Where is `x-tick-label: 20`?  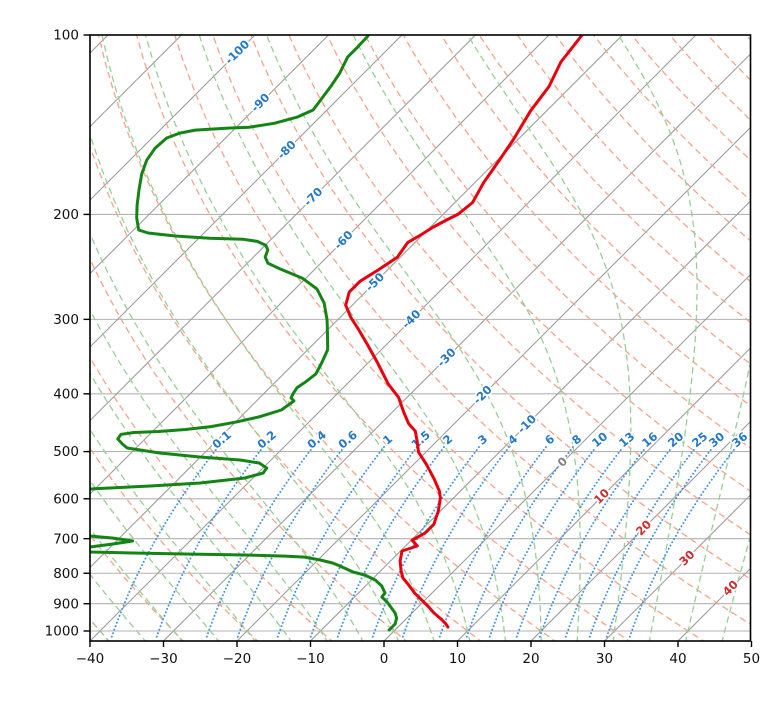 x-tick-label: 20 is located at coordinates (530, 659).